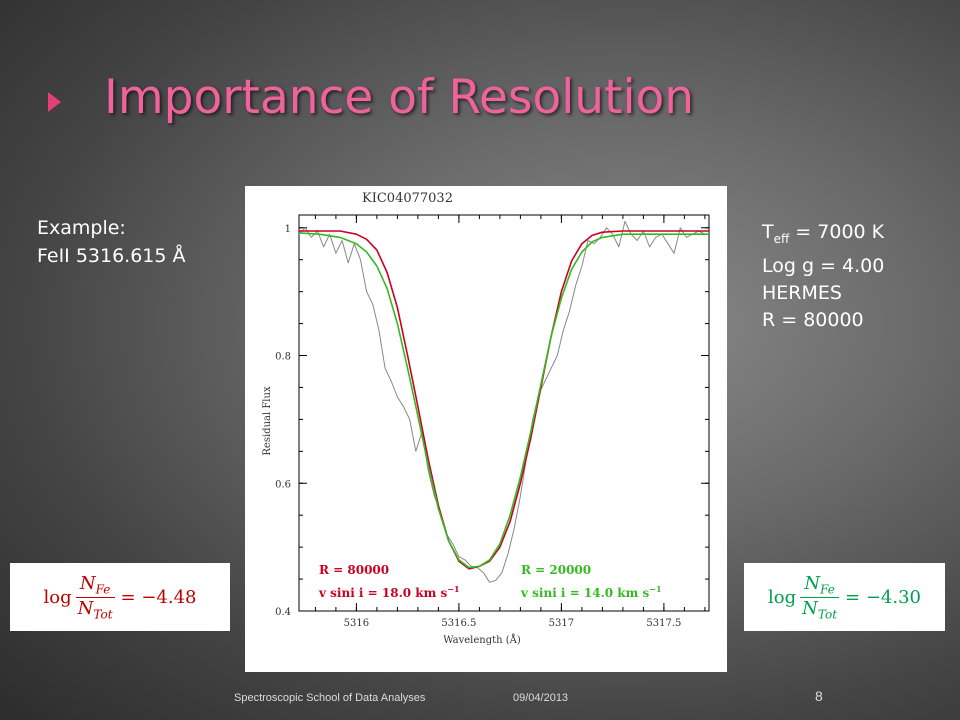 The image size is (960, 720). I want to click on eq-left-log: log, so click(57, 597).